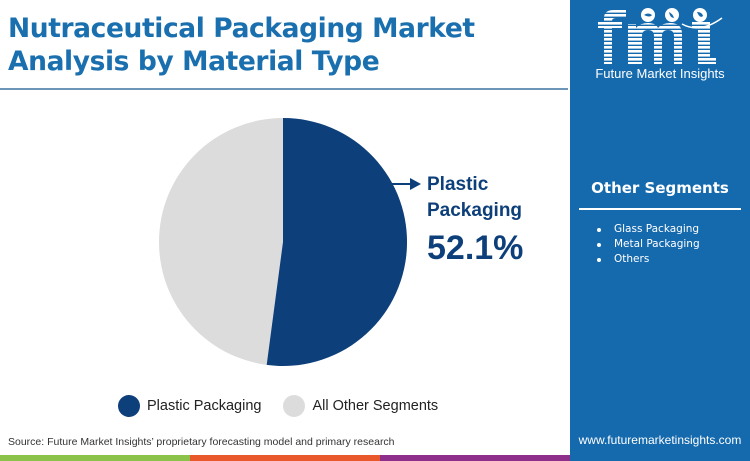 The image size is (750, 461). I want to click on fmi-logo-icon, so click(660, 36).